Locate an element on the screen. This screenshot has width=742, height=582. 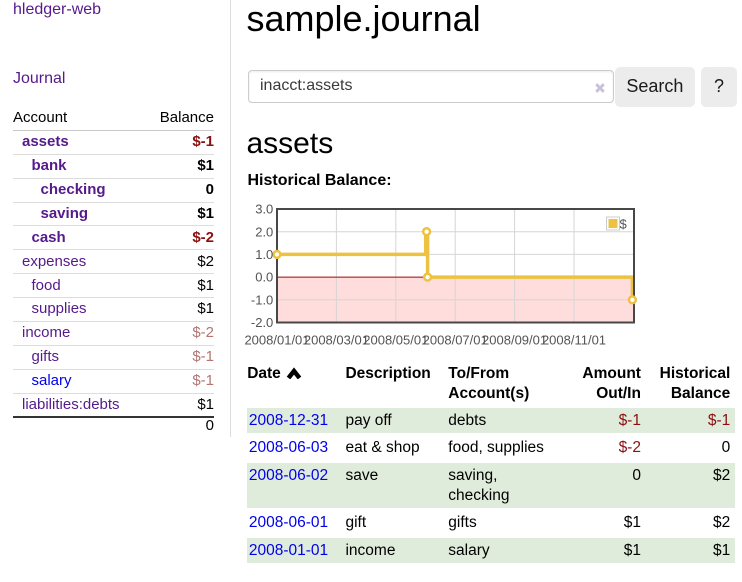
svg-text: -1.0 is located at coordinates (262, 299).